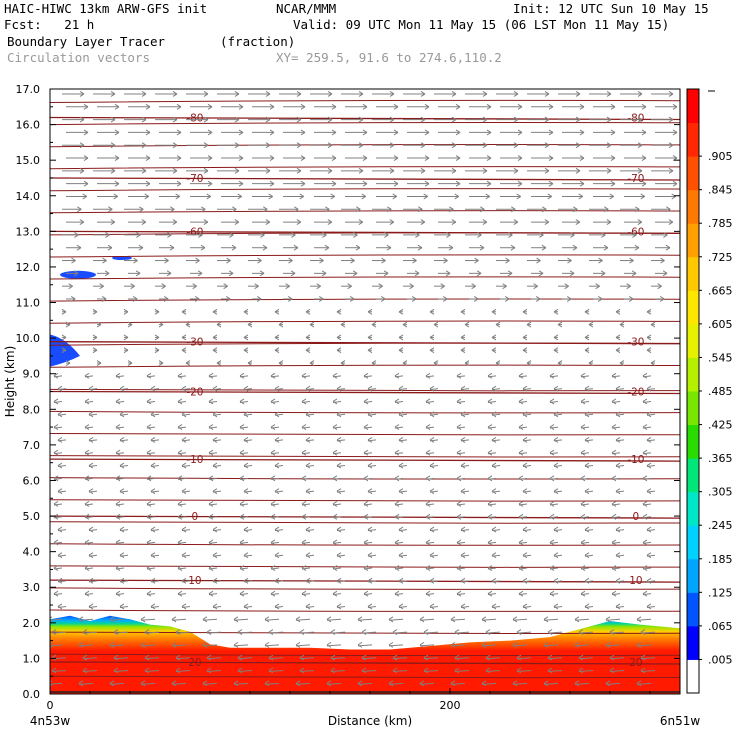  What do you see at coordinates (365, 581) in the screenshot?
I see `temperature-contour` at bounding box center [365, 581].